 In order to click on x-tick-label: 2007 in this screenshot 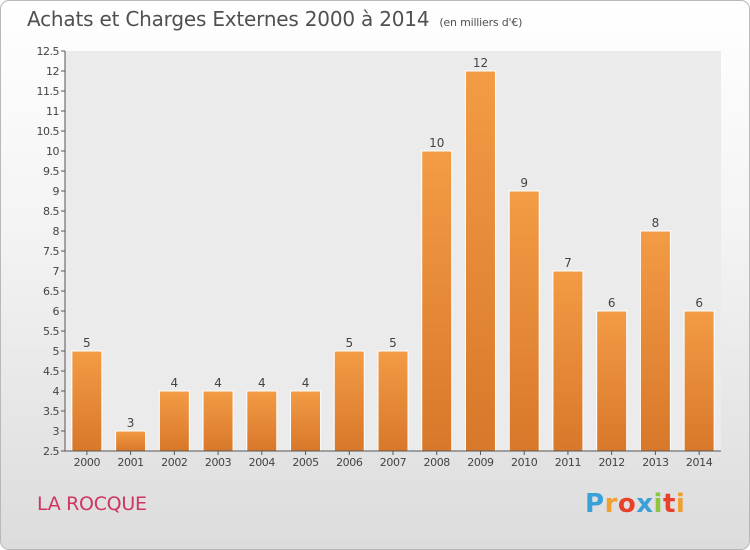, I will do `click(393, 462)`.